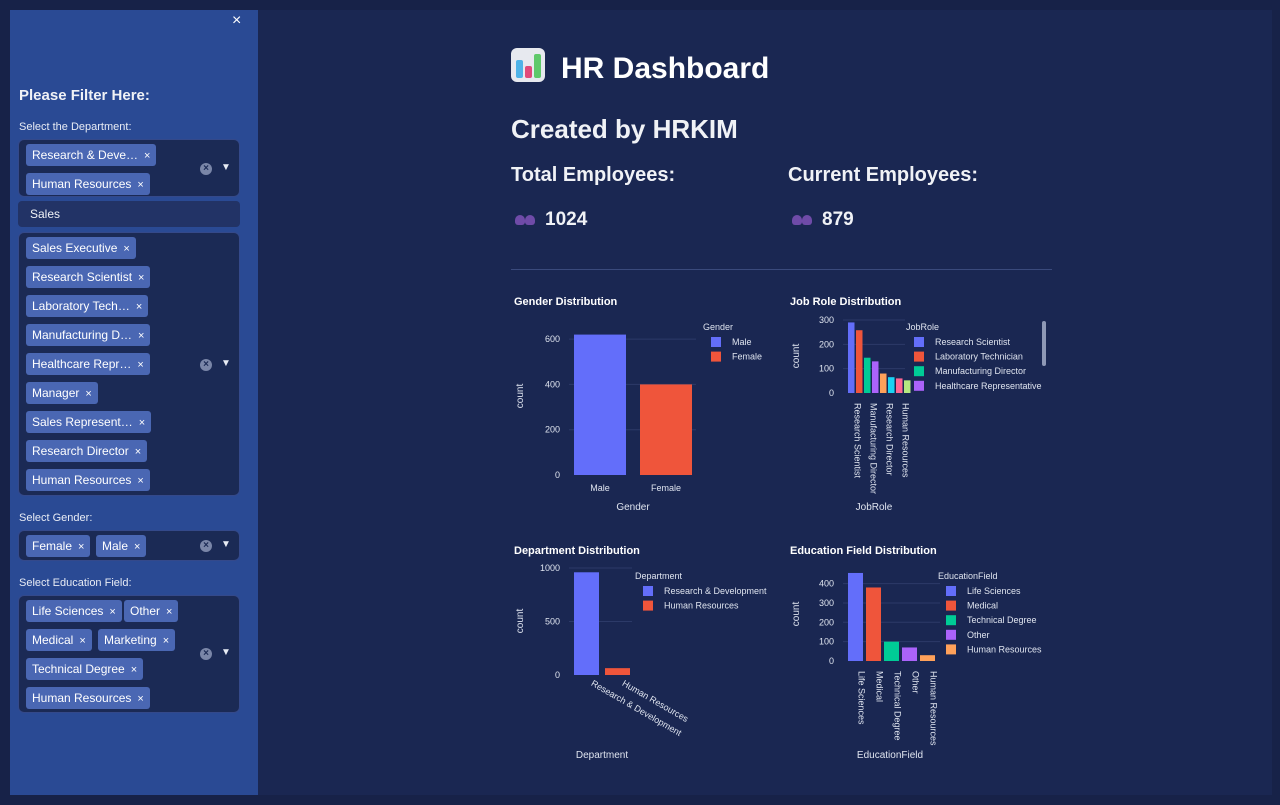 This screenshot has height=805, width=1280. What do you see at coordinates (91, 155) in the screenshot?
I see `department-tag: Research & Deve… ×` at bounding box center [91, 155].